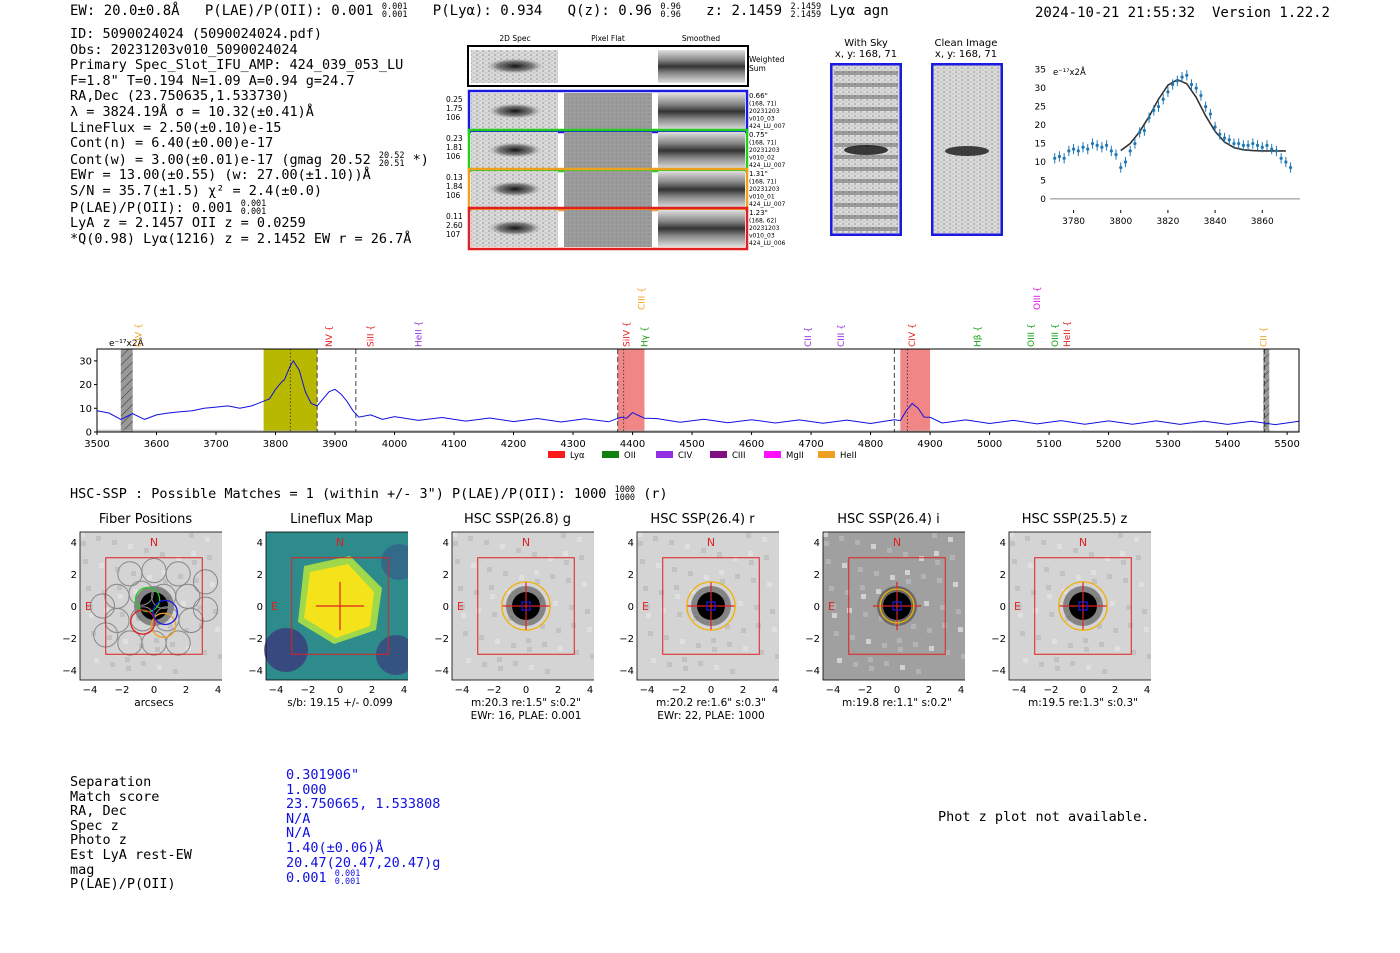  Describe the element at coordinates (298, 818) in the screenshot. I see `match-value: N/A` at that location.